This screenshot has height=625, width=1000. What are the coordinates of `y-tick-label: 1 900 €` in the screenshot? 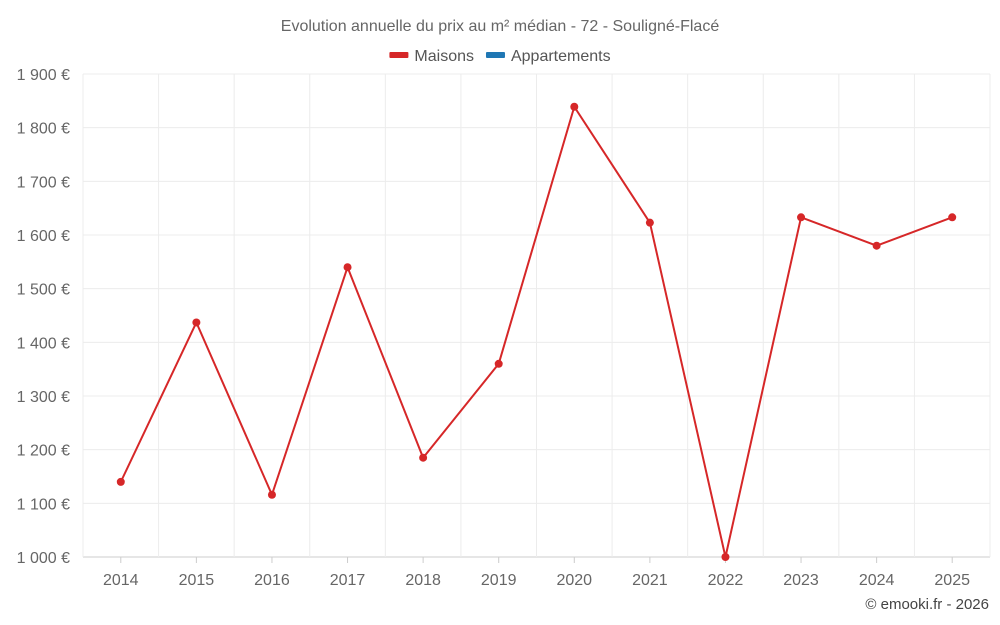 It's located at (43, 75).